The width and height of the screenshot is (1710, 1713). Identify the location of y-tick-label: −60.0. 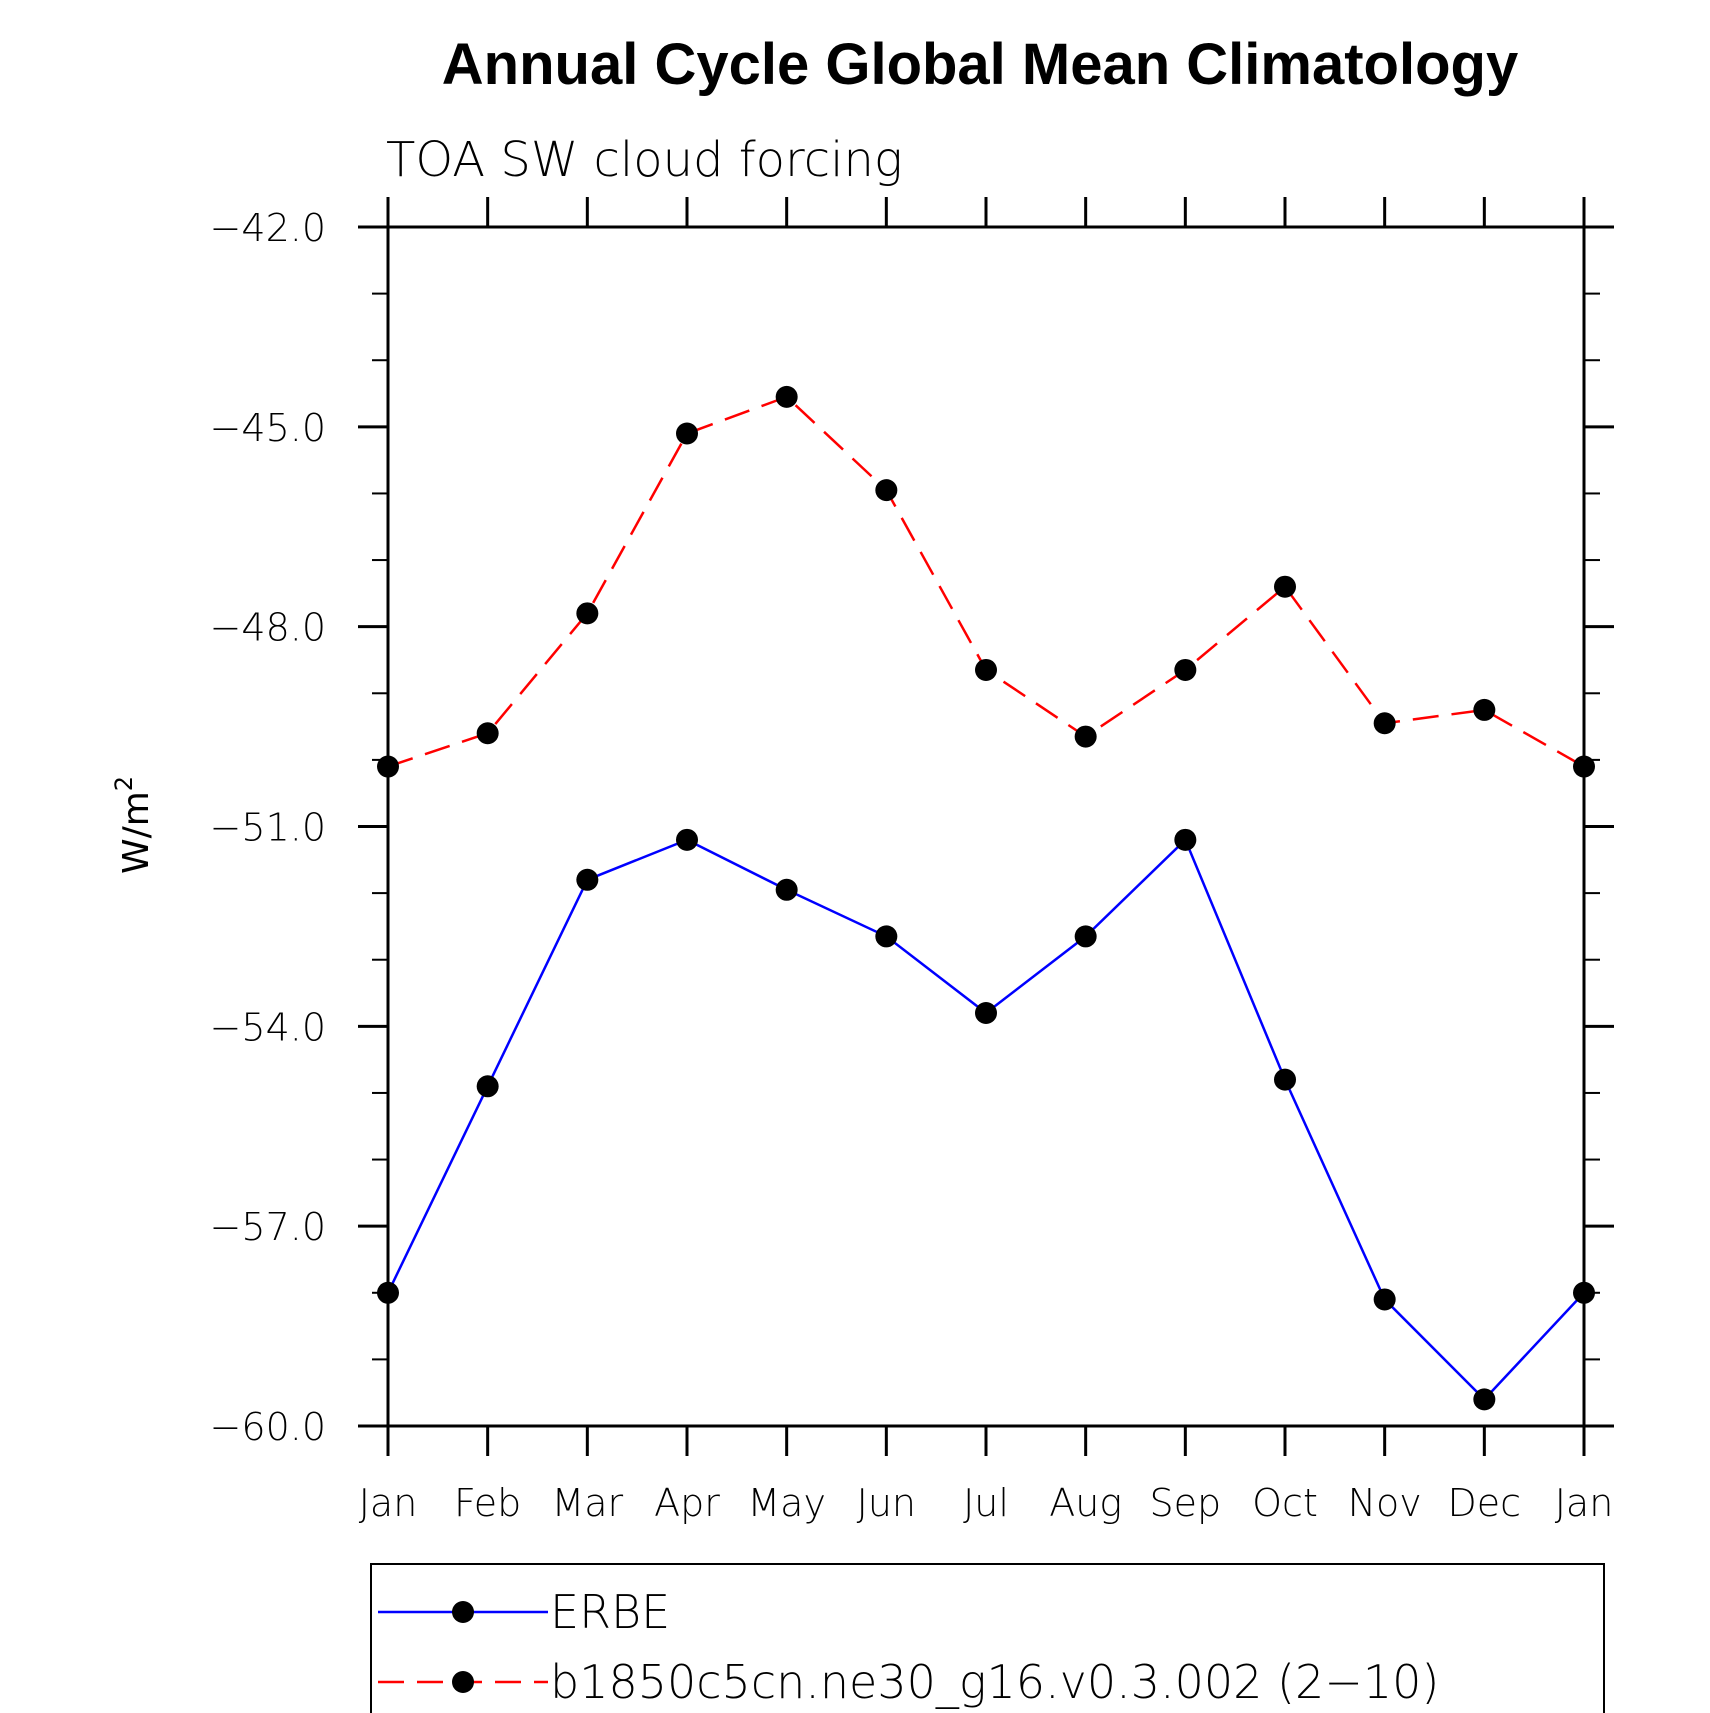
(268, 1427).